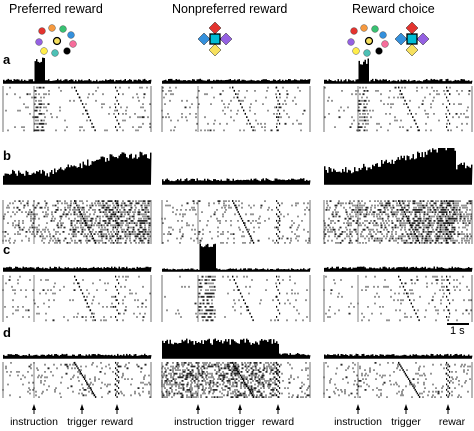 This screenshot has height=431, width=474. I want to click on scale-bar, so click(458, 324).